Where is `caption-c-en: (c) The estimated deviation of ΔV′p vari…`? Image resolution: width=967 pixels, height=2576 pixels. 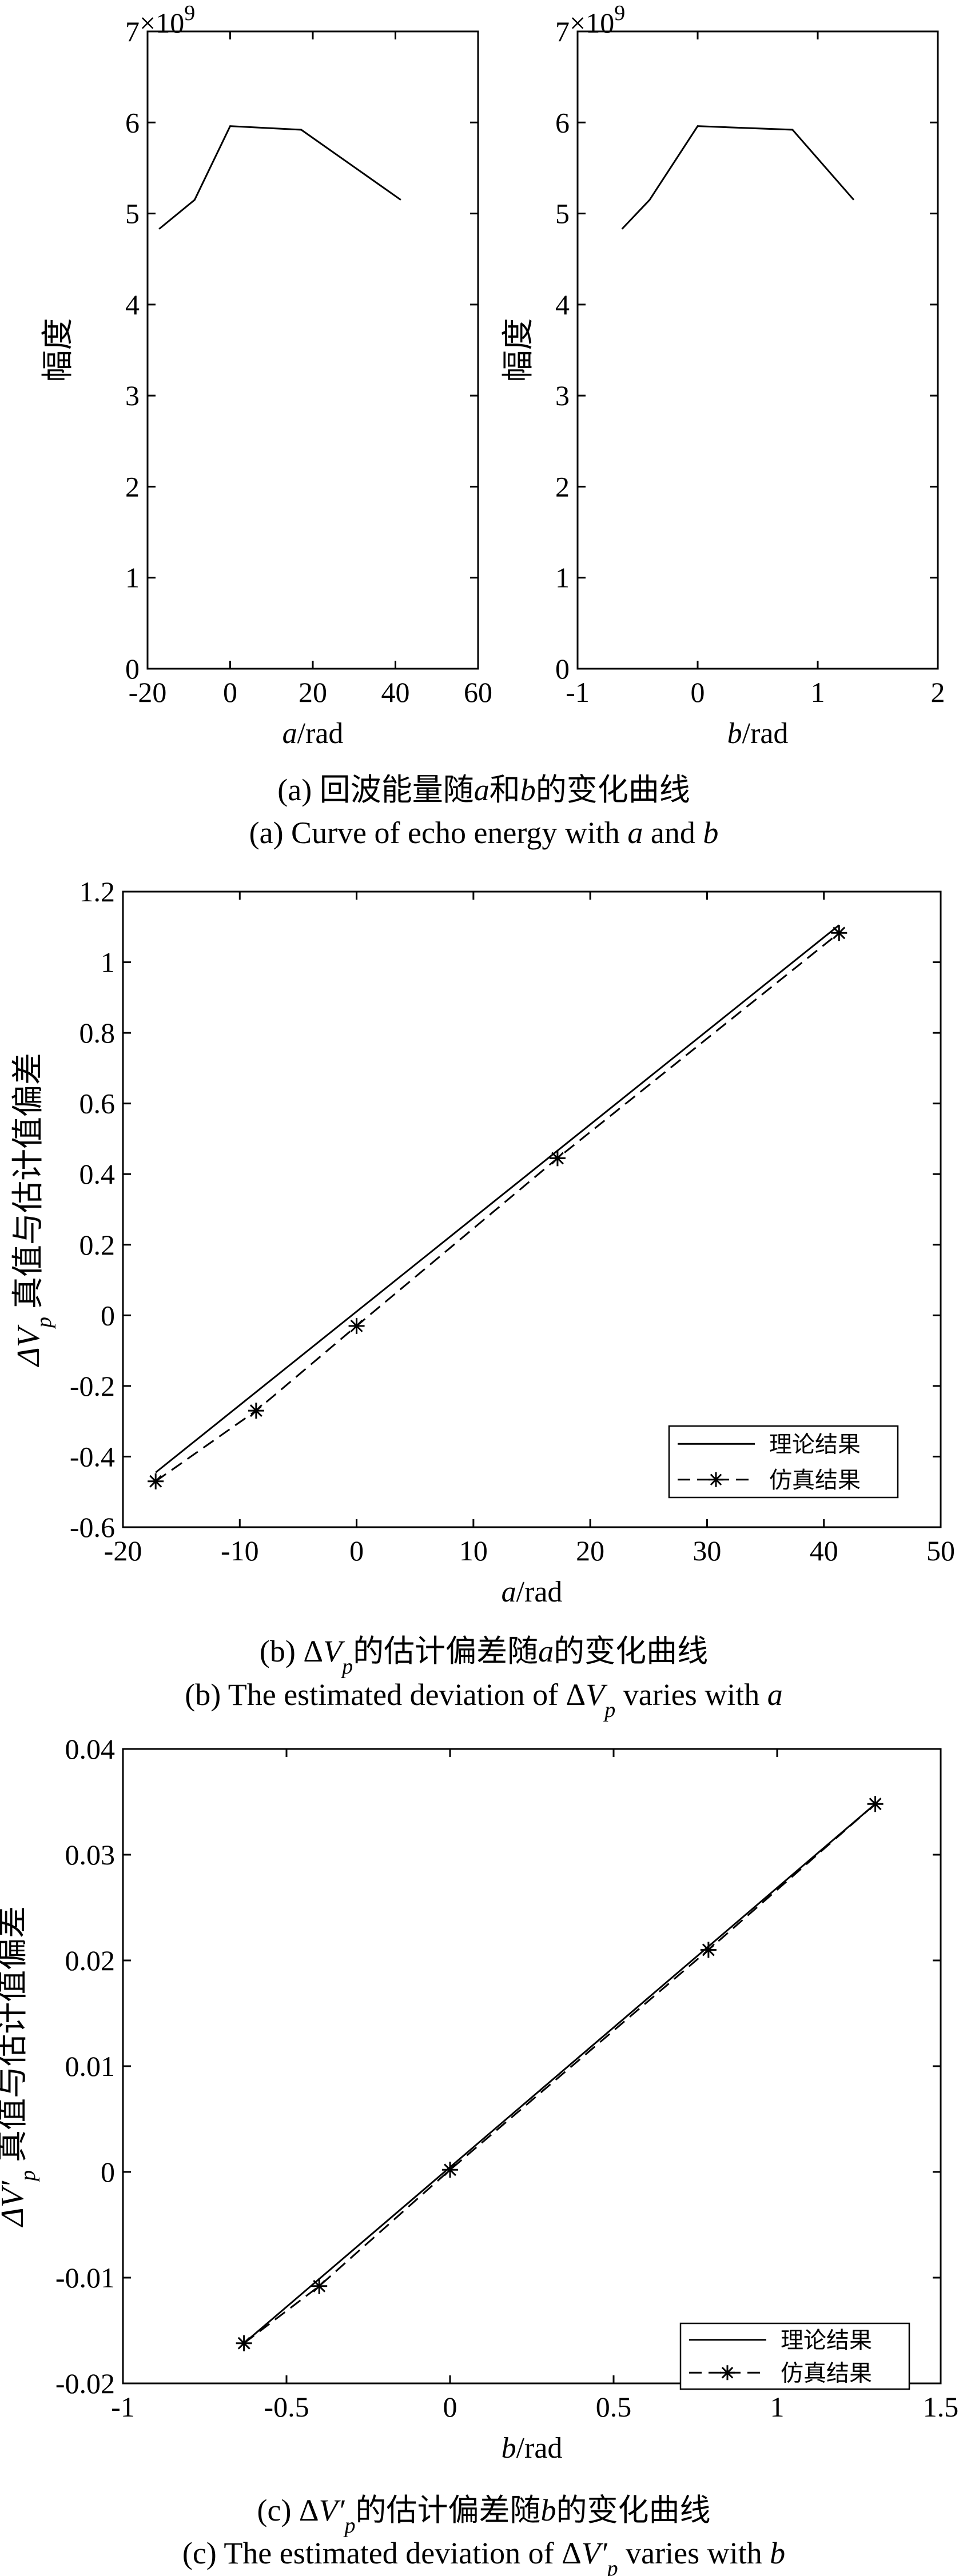 caption-c-en: (c) The estimated deviation of ΔV′p vari… is located at coordinates (483, 2556).